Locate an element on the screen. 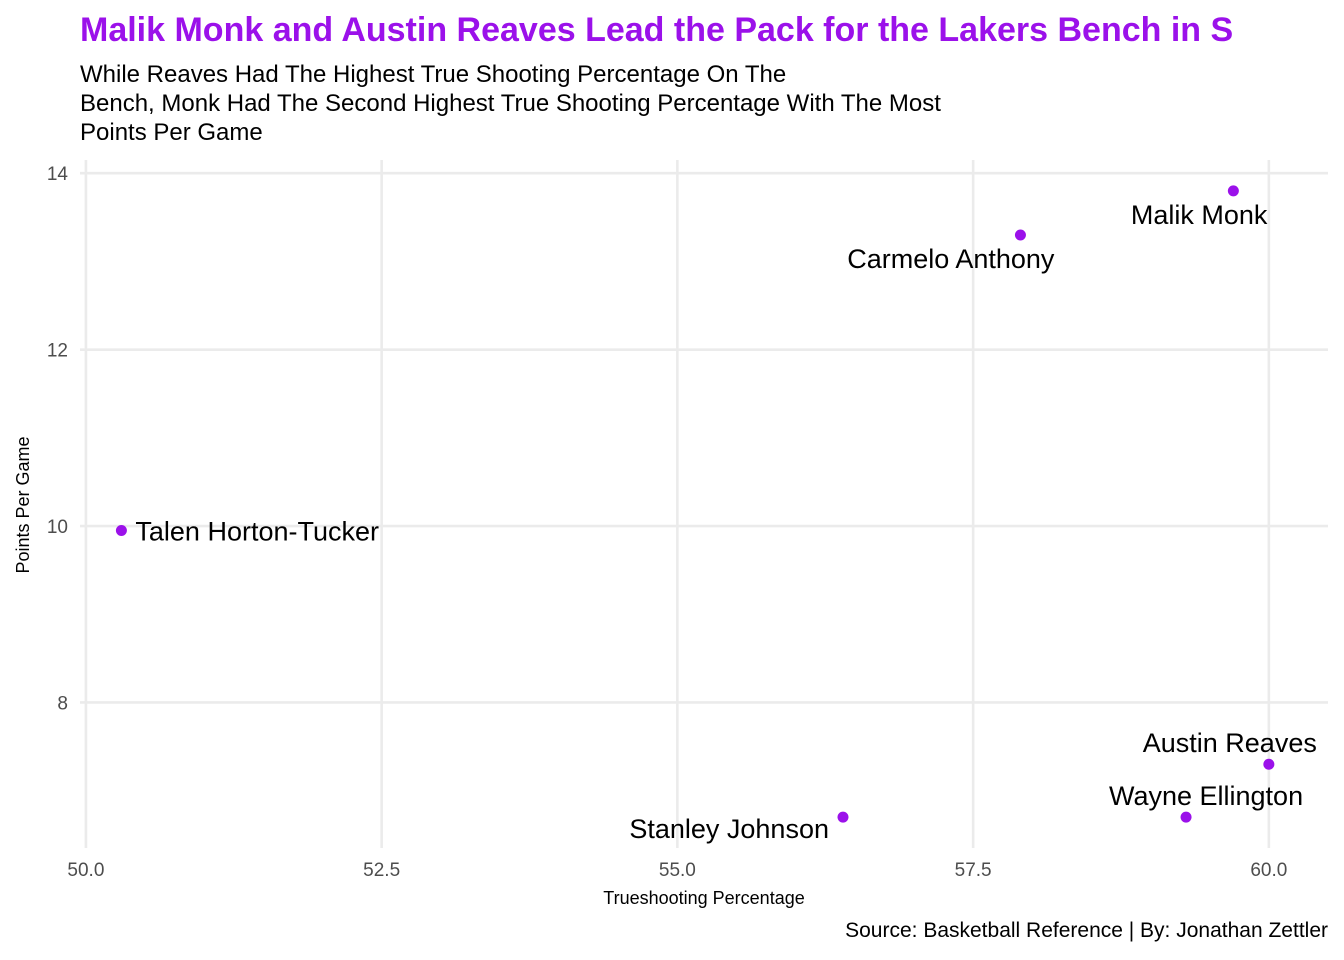  y-tick-label: 8 is located at coordinates (62, 703).